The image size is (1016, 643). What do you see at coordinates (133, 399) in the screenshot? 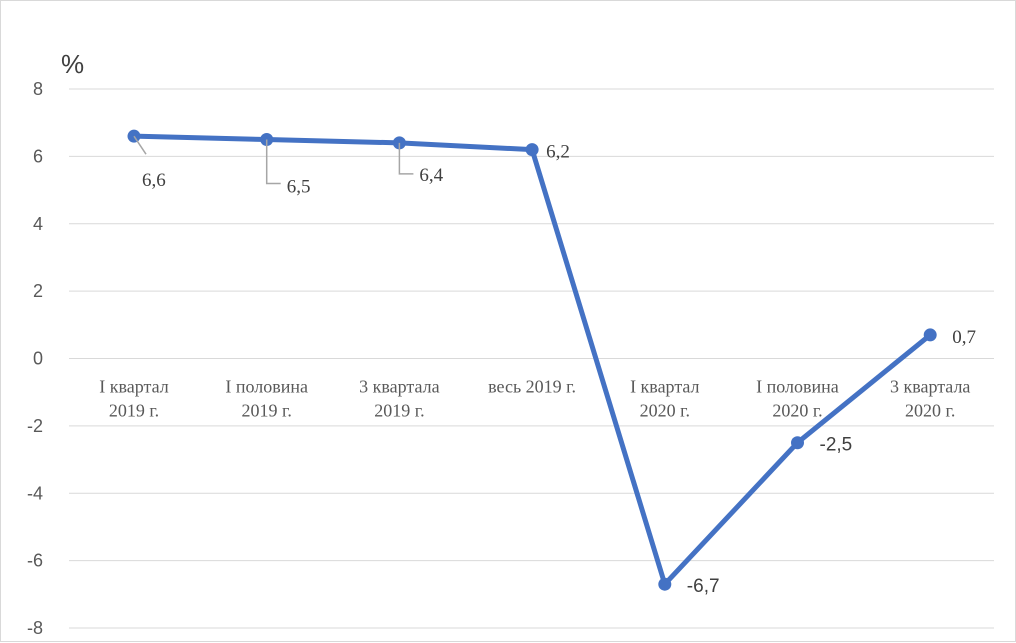
I see `x-tick-label: I квартал 2019 г.` at bounding box center [133, 399].